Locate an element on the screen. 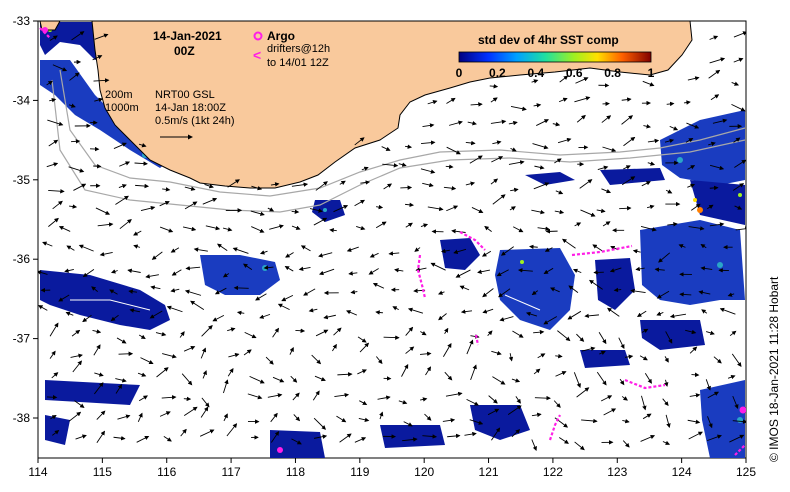  x-tick-label: 117 is located at coordinates (231, 472).